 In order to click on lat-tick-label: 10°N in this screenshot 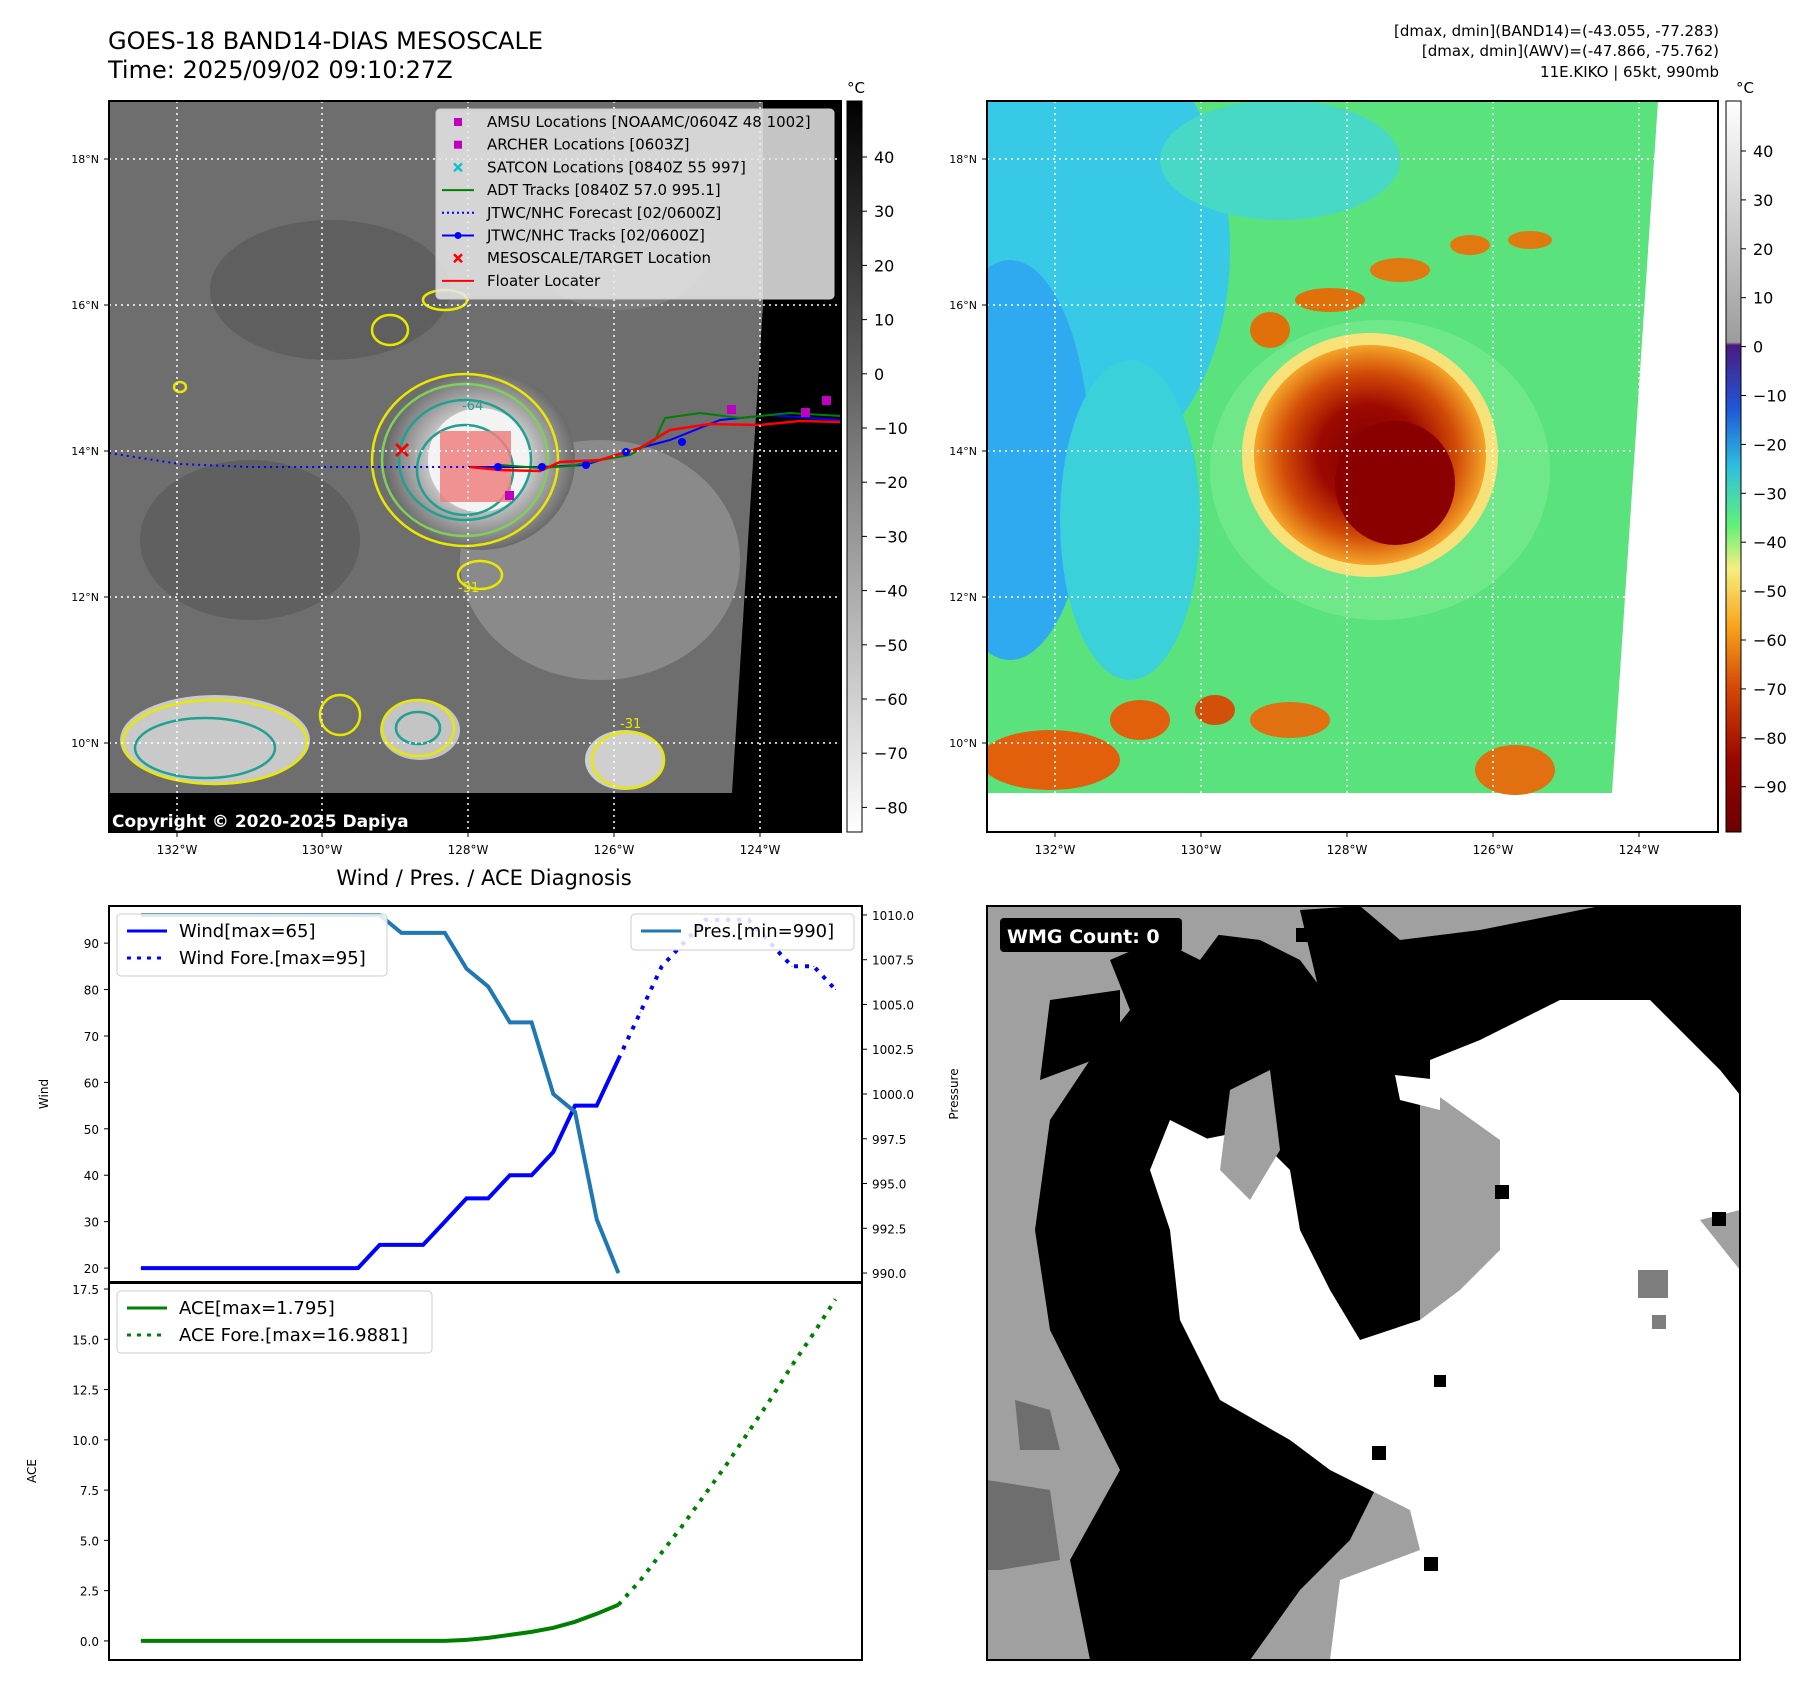, I will do `click(85, 743)`.